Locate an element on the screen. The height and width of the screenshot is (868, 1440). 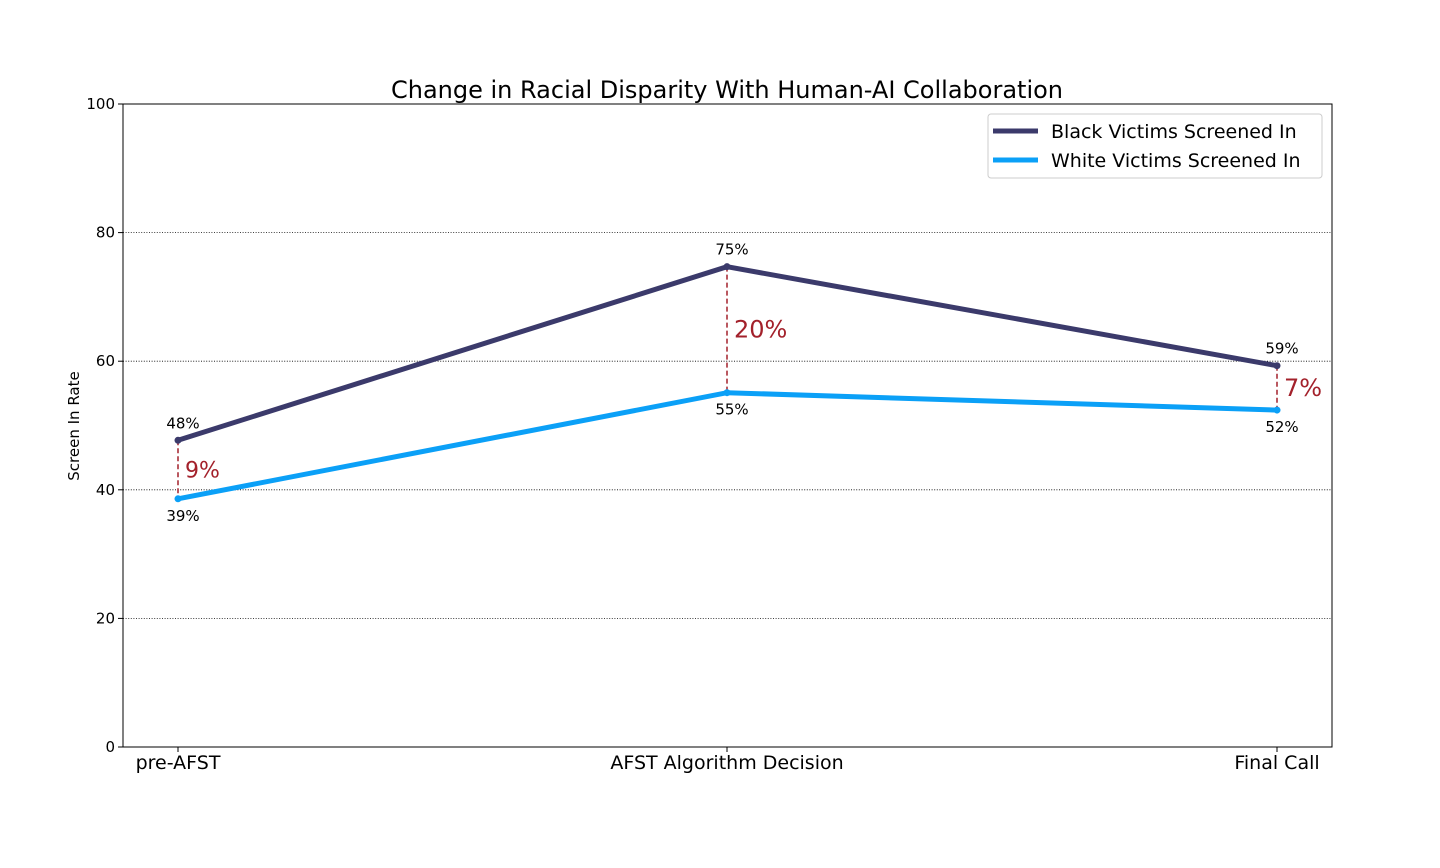
data-label: 48% is located at coordinates (182, 423).